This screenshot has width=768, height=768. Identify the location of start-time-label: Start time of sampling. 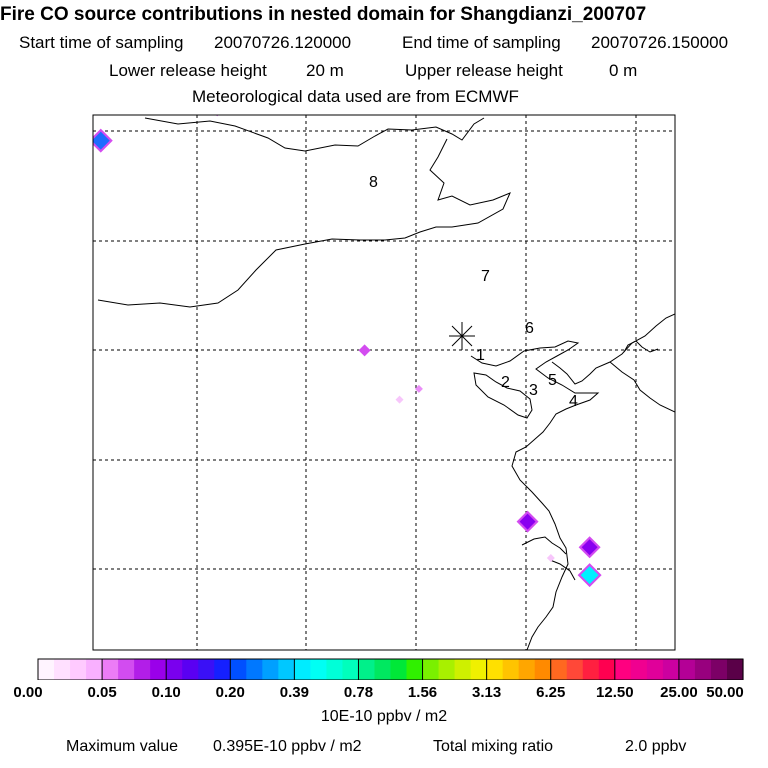
(101, 42).